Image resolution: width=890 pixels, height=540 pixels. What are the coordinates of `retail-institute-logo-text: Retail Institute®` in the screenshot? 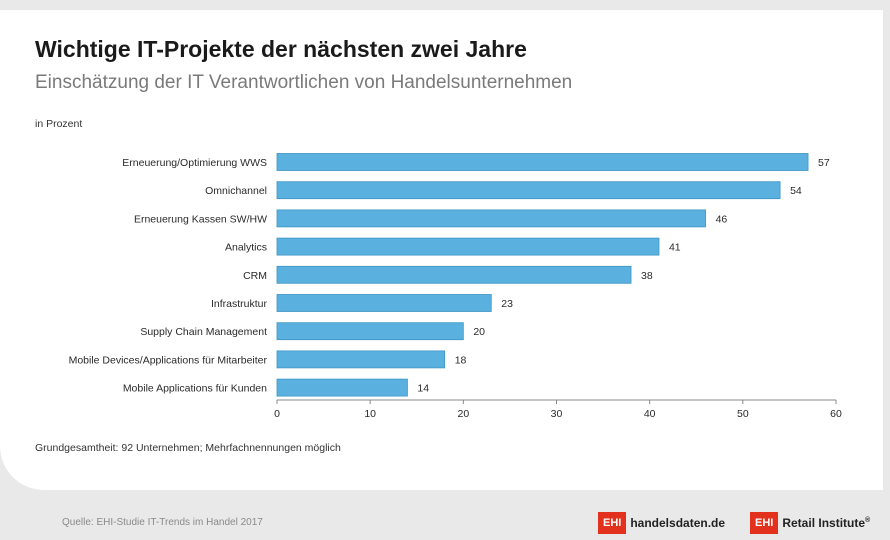 It's located at (826, 523).